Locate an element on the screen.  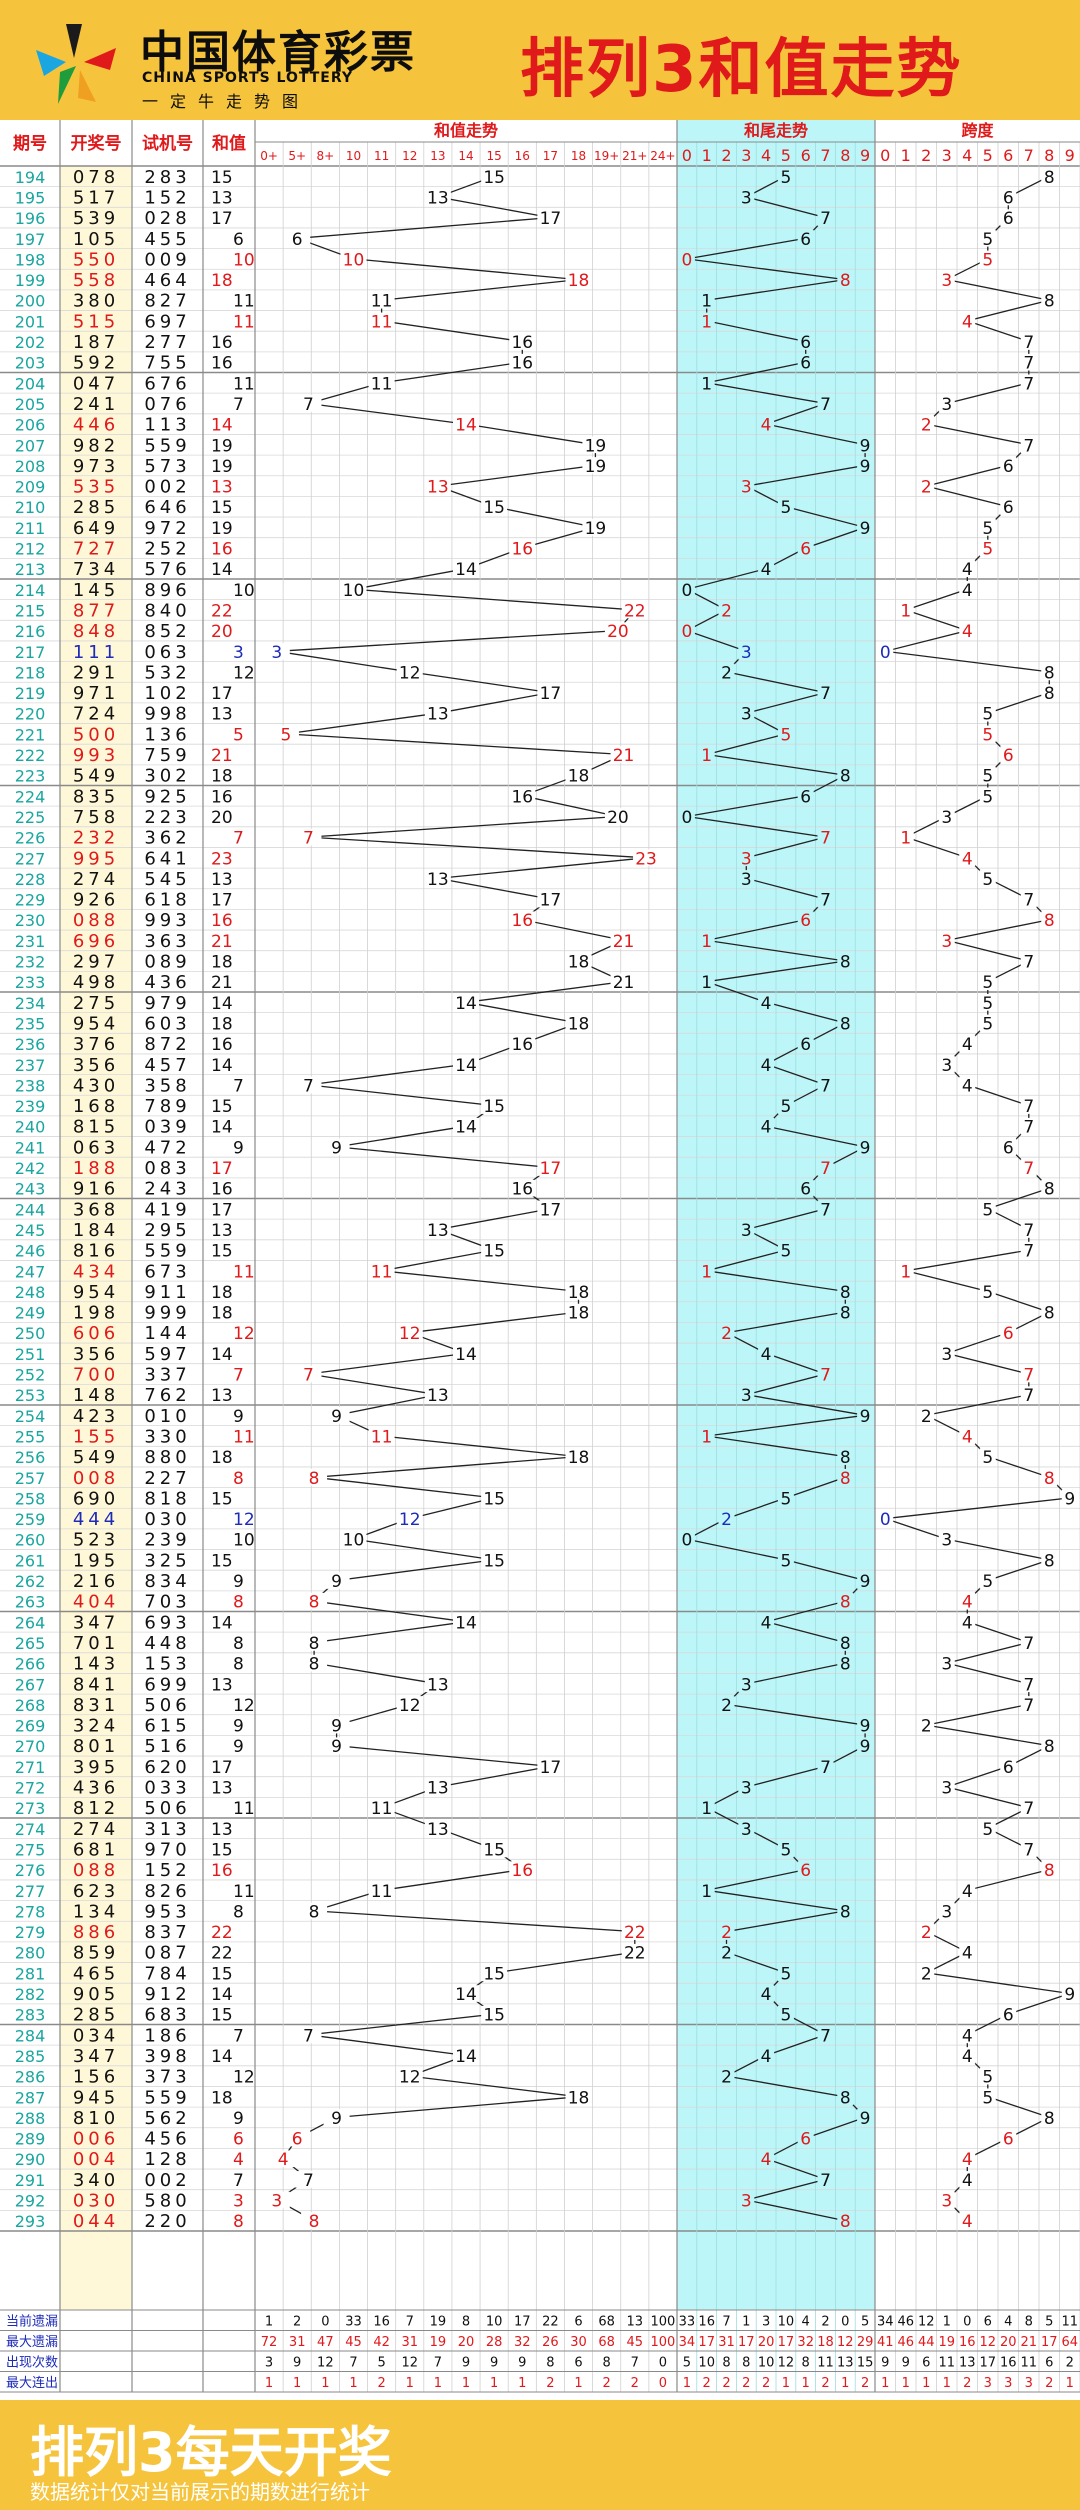
span-mark: 4 is located at coordinates (967, 2036).